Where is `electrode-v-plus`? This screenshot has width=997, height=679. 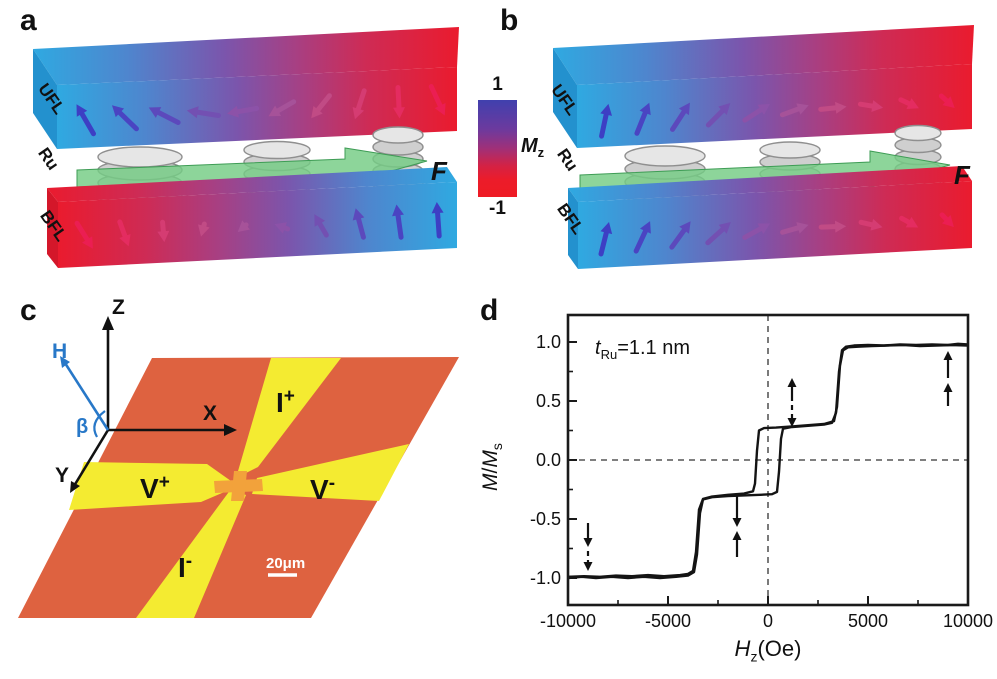
electrode-v-plus is located at coordinates (150, 486).